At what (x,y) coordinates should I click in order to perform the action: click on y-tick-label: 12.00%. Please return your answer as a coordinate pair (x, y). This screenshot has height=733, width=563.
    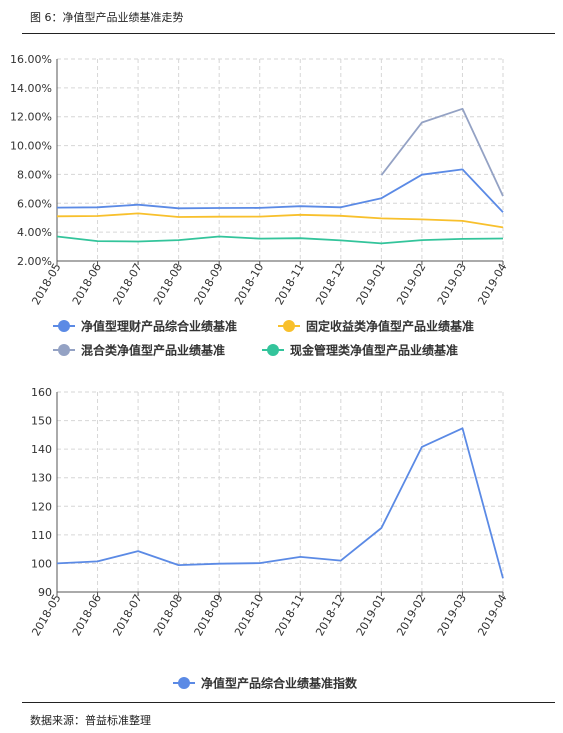
    Looking at the image, I should click on (31, 117).